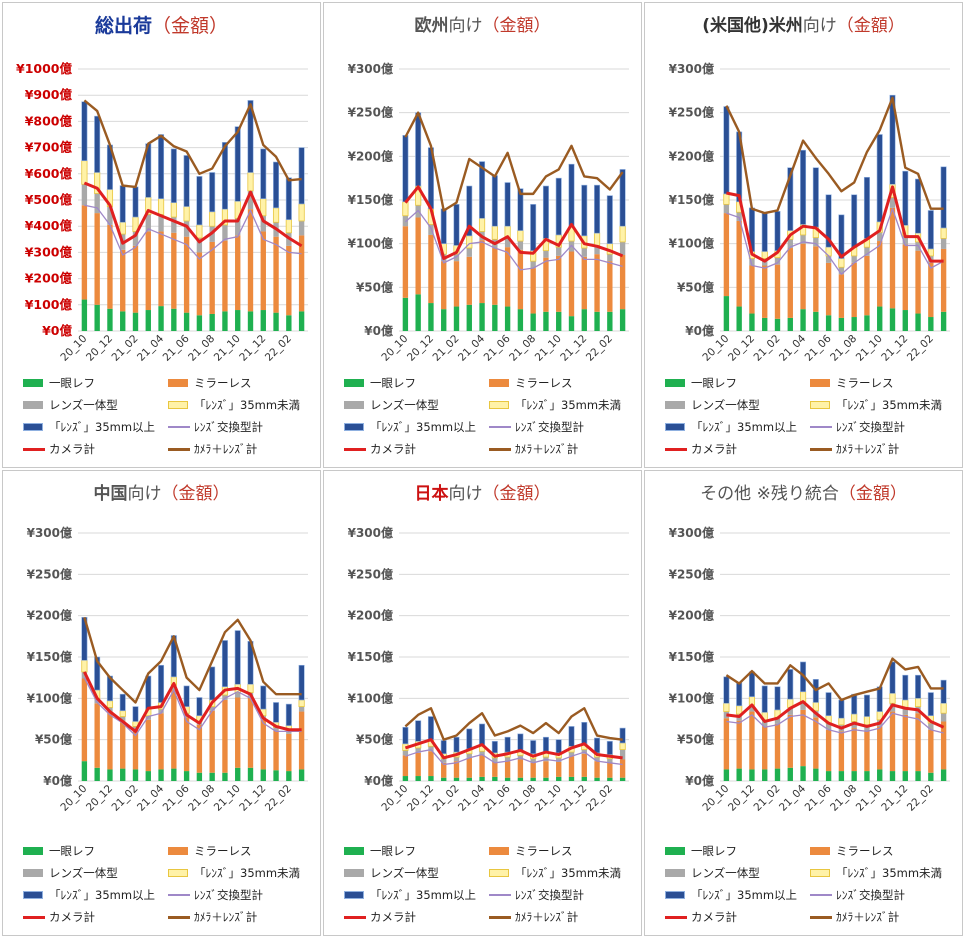  I want to click on x-tick-label: 21_10, so click(548, 798).